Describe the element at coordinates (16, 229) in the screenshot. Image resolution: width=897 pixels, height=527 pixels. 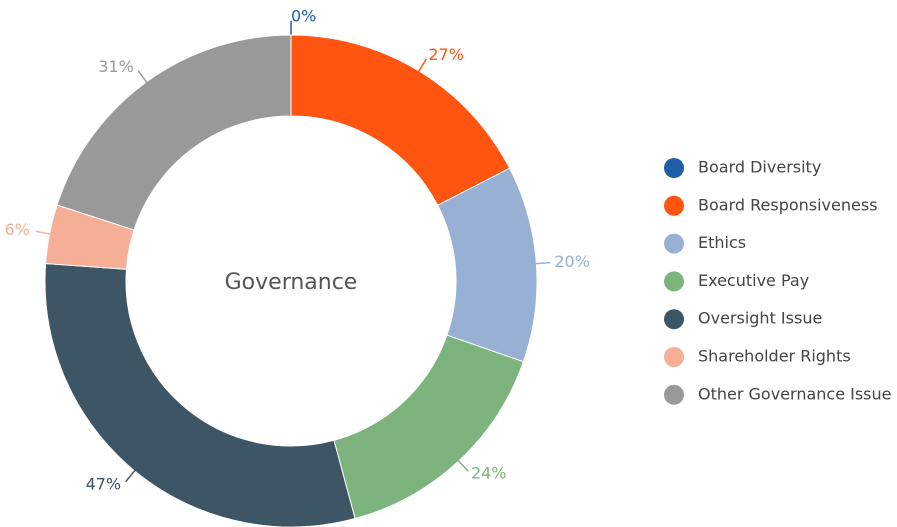
I see `value-label: 6%` at that location.